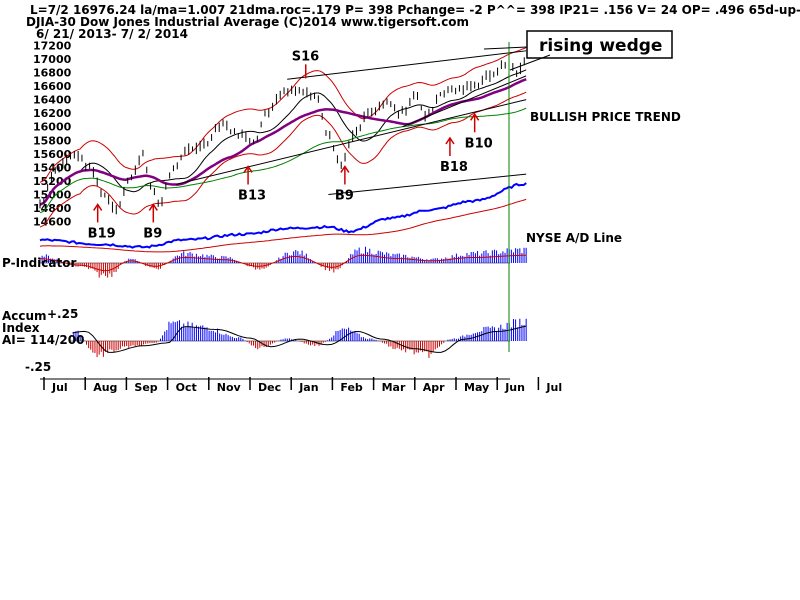 The image size is (800, 600). I want to click on accum-ma-line, so click(299, 339).